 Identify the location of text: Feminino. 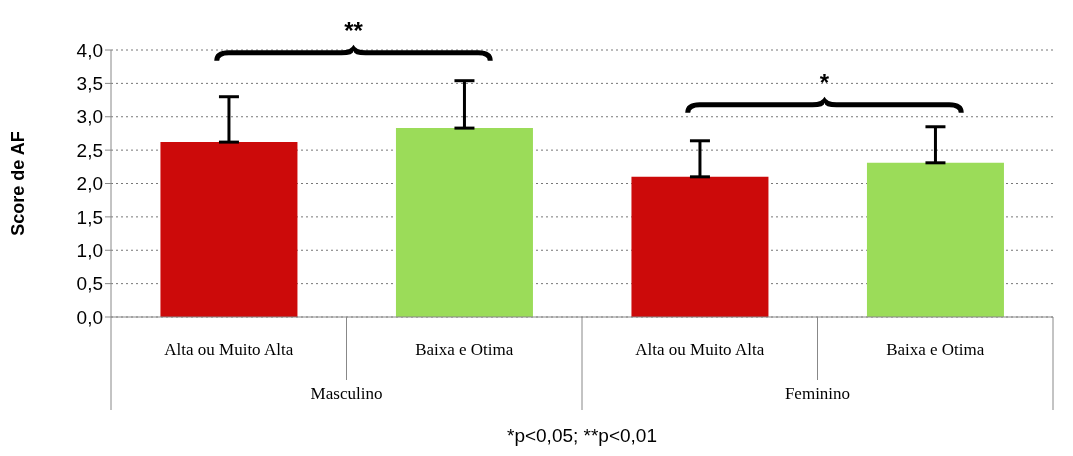
(817, 393).